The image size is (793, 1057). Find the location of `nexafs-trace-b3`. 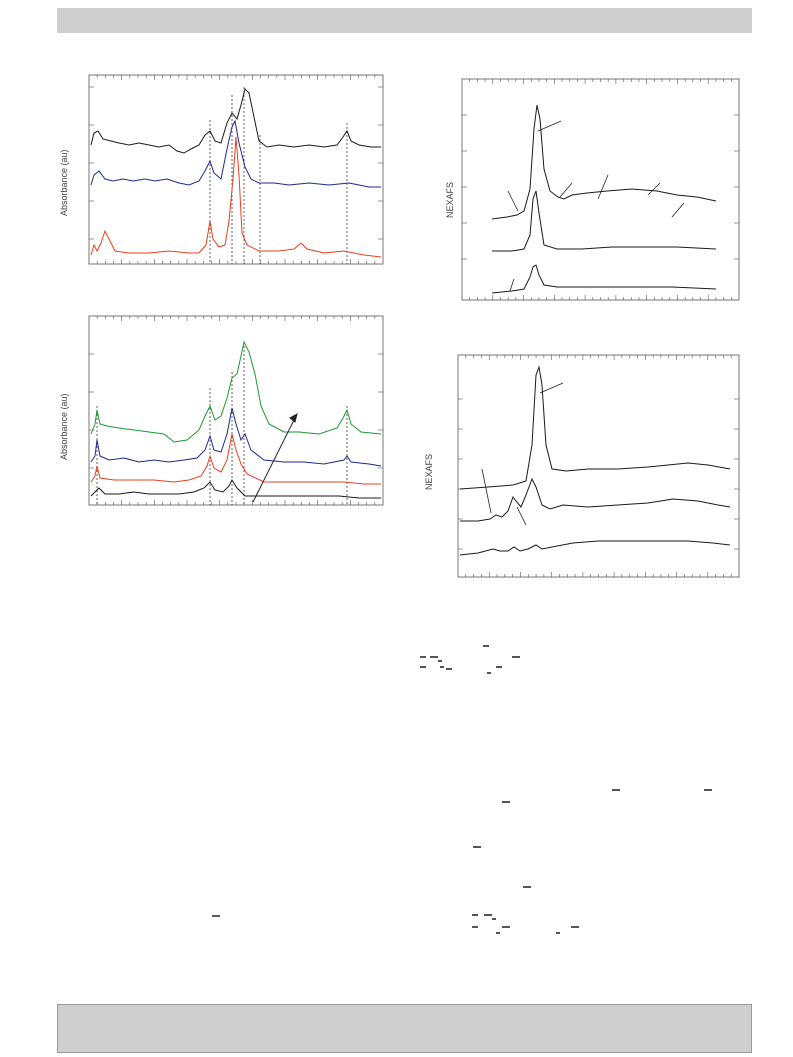

nexafs-trace-b3 is located at coordinates (595, 548).